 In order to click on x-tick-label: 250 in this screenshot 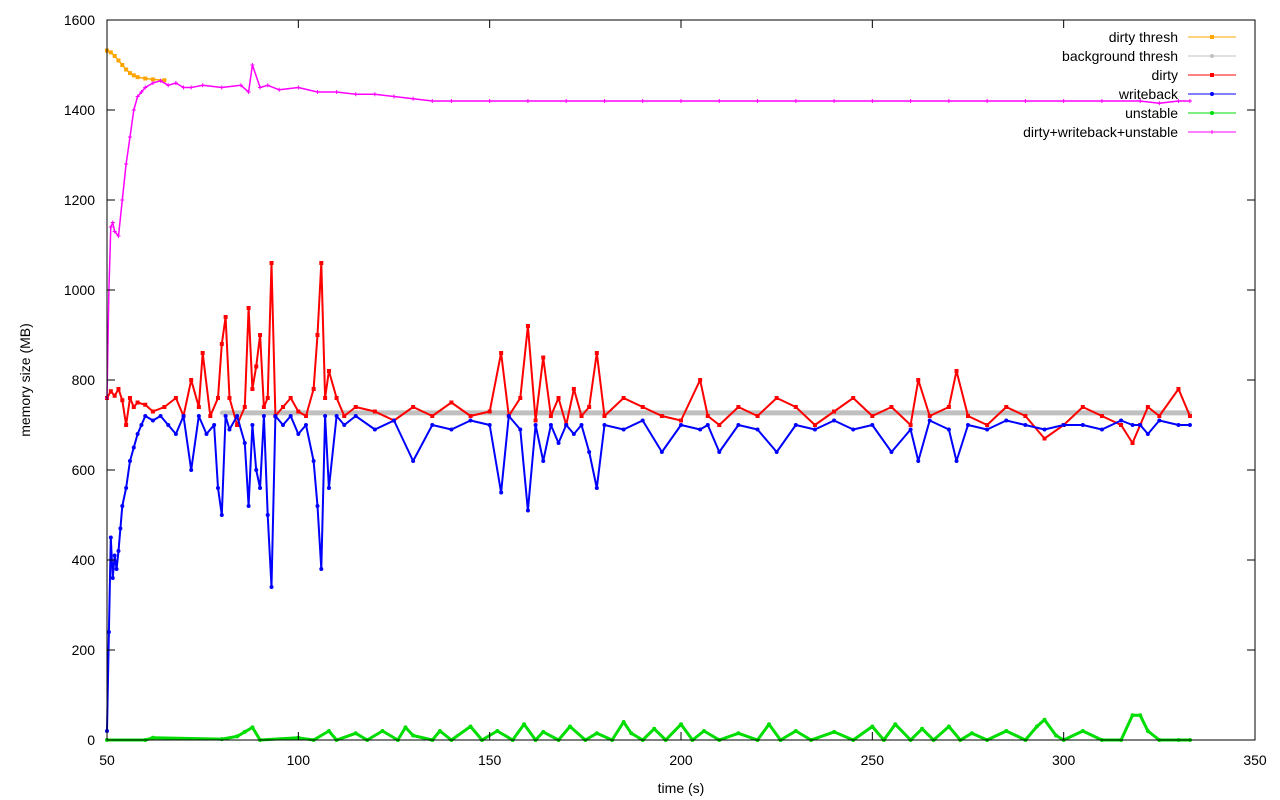, I will do `click(873, 760)`.